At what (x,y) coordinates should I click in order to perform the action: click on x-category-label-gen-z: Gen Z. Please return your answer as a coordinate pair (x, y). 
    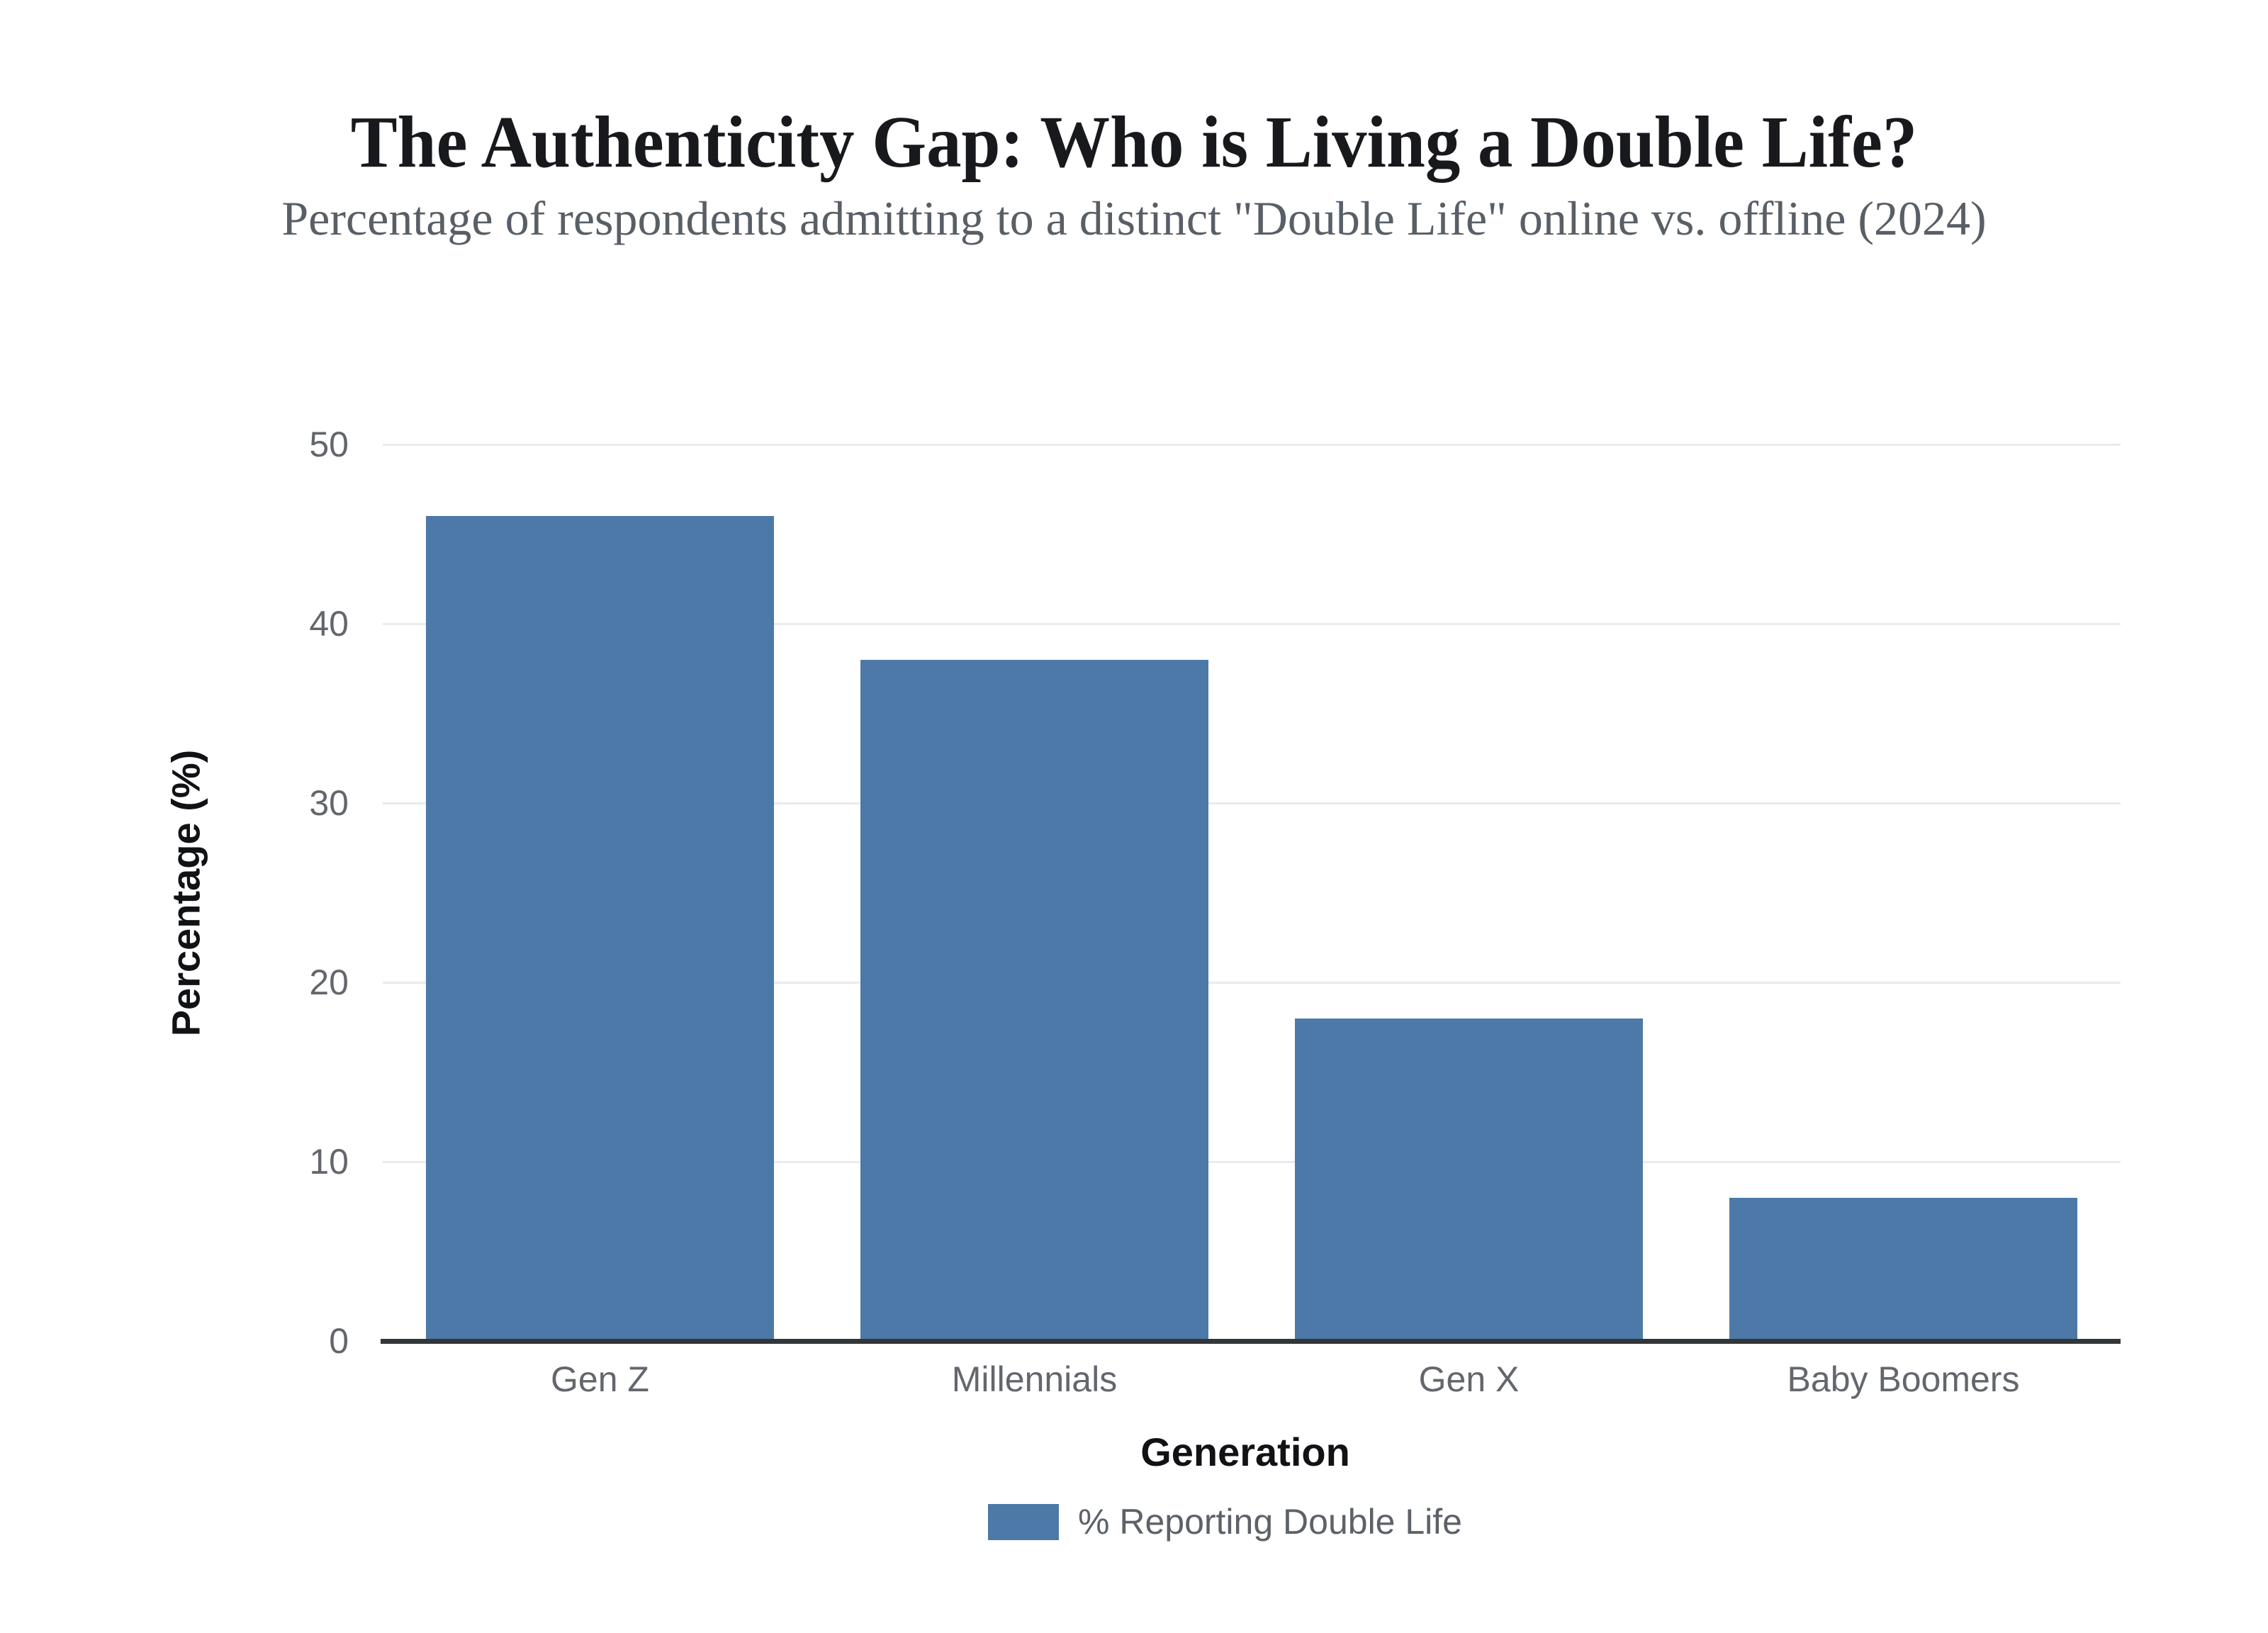
    Looking at the image, I should click on (600, 1379).